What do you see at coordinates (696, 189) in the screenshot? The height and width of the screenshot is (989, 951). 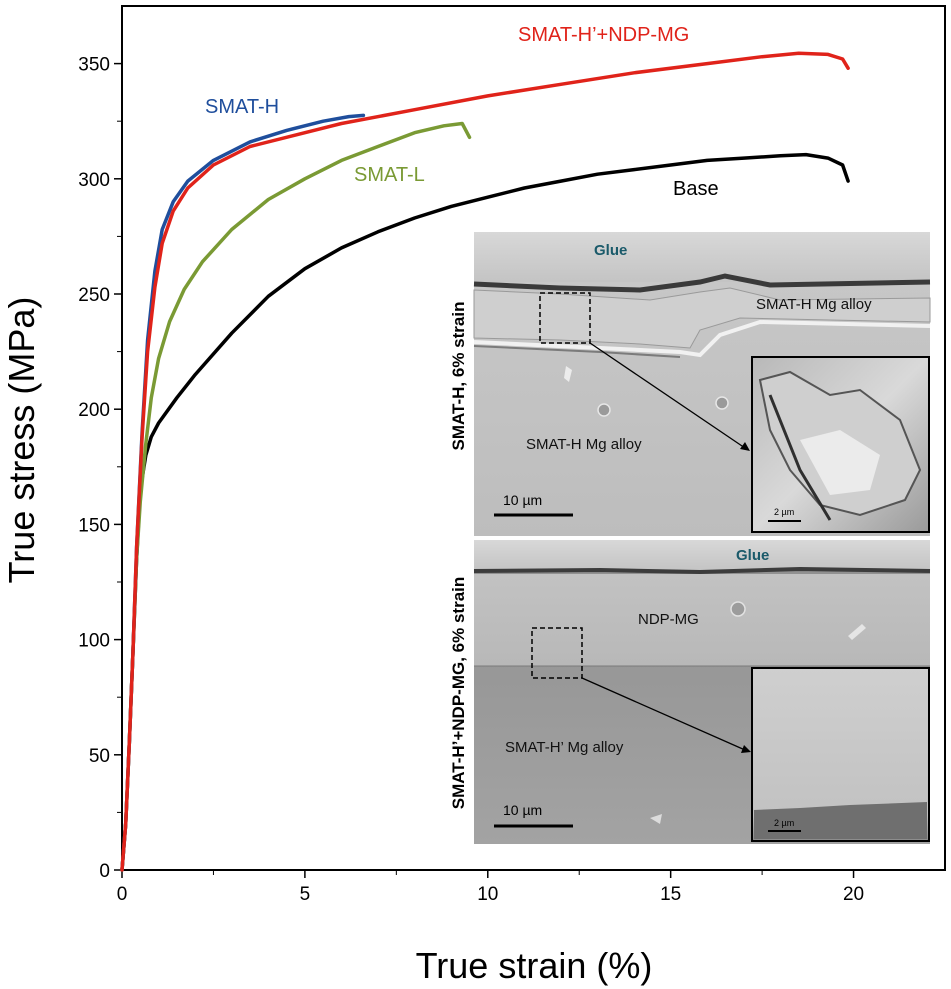 I see `label-base: Base` at bounding box center [696, 189].